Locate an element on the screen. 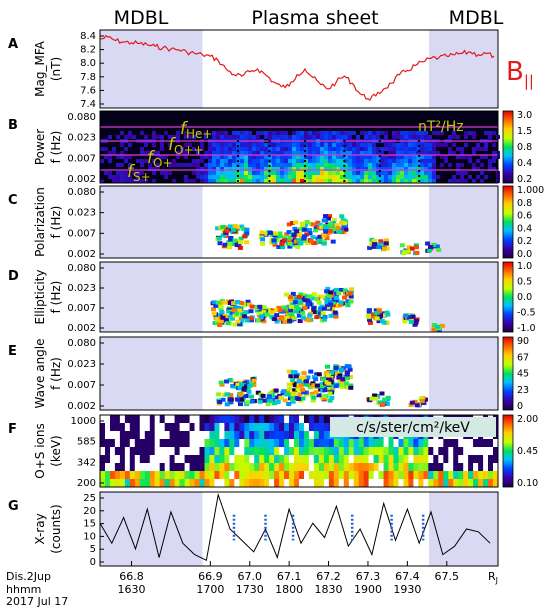 The image size is (554, 607). bparallel-label: B|| is located at coordinates (520, 73).